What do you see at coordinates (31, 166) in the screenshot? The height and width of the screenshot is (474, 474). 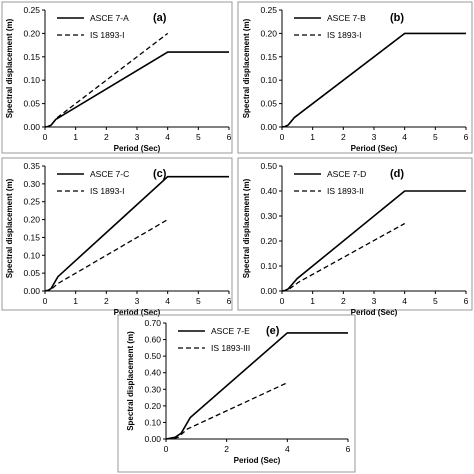 I see `y-tick-label: 0.35` at bounding box center [31, 166].